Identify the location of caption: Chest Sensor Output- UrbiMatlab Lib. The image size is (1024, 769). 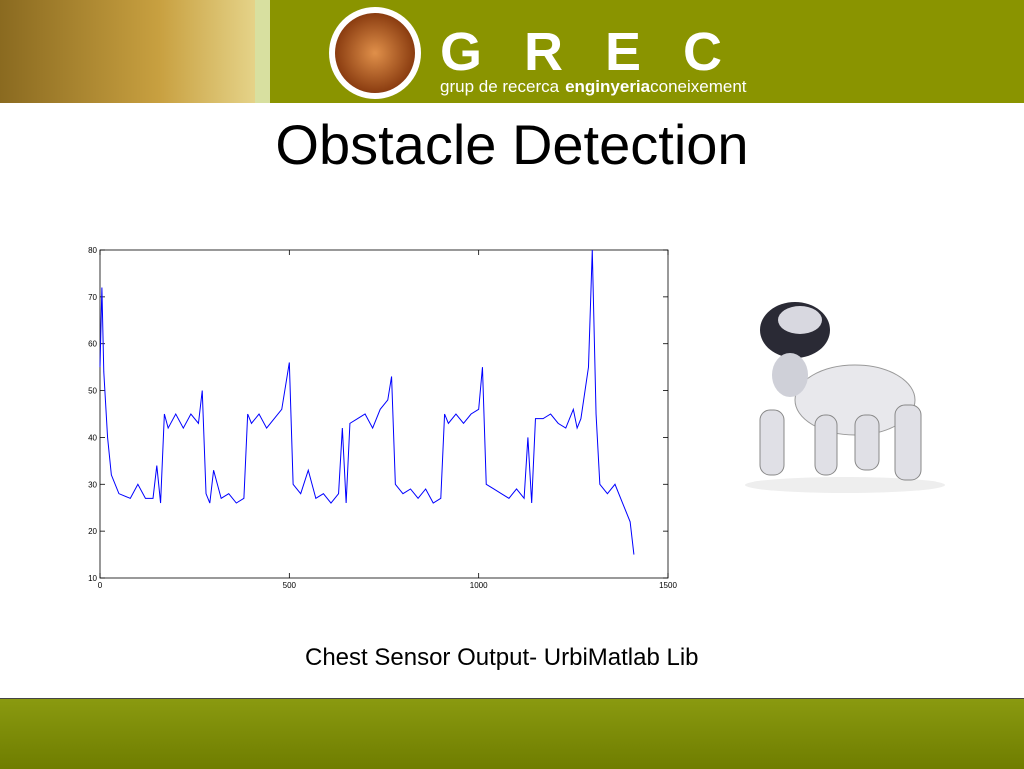
(502, 657).